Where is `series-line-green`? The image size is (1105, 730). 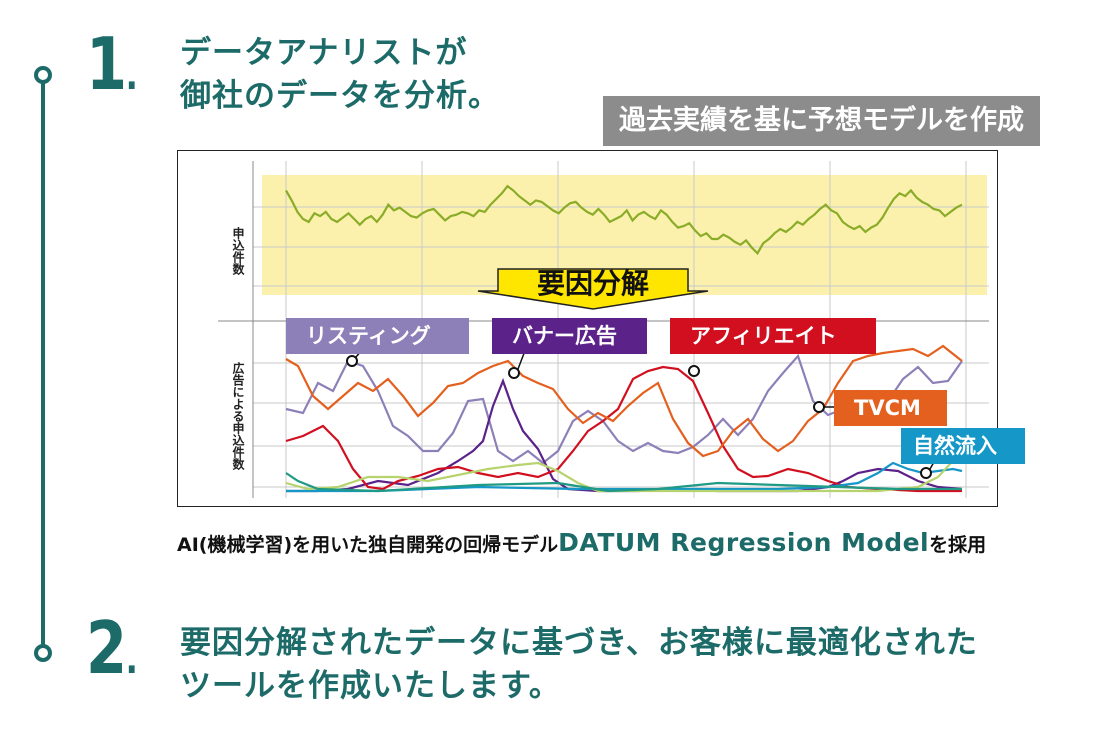 series-line-green is located at coordinates (624, 471).